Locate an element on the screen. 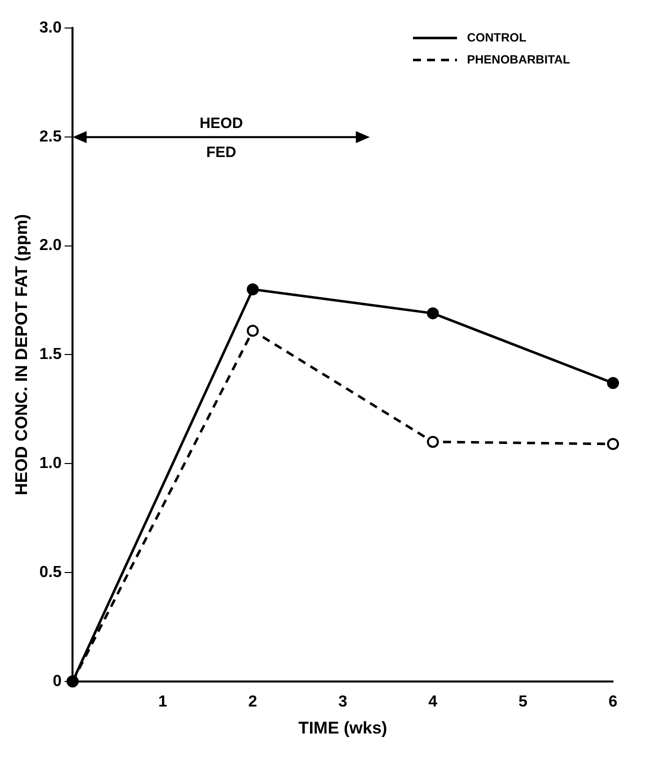 This screenshot has width=648, height=757. annotation: HEOD FED is located at coordinates (222, 137).